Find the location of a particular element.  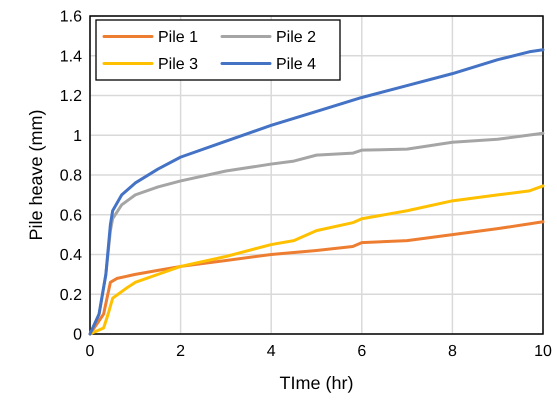

y-tick-label: 0.4 is located at coordinates (71, 255).